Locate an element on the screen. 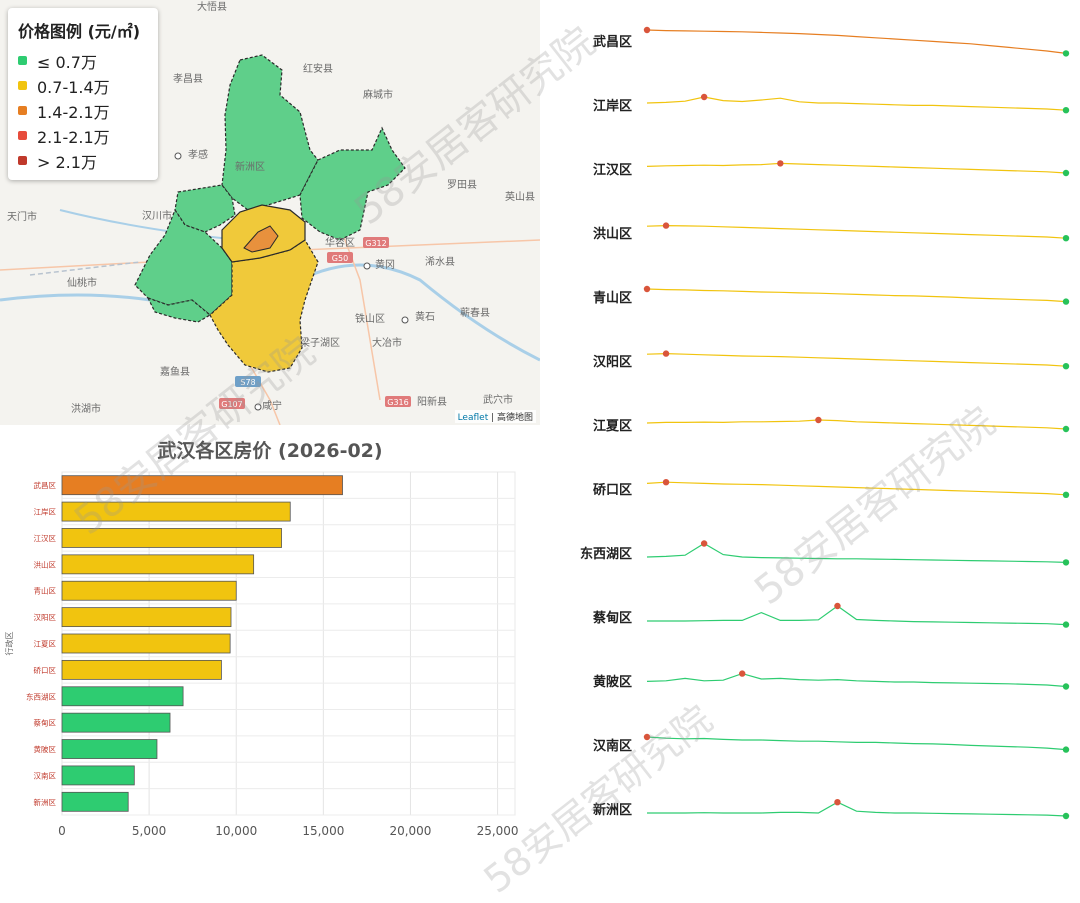 This screenshot has width=1080, height=903. y-tick-label: 新洲区 is located at coordinates (45, 802).